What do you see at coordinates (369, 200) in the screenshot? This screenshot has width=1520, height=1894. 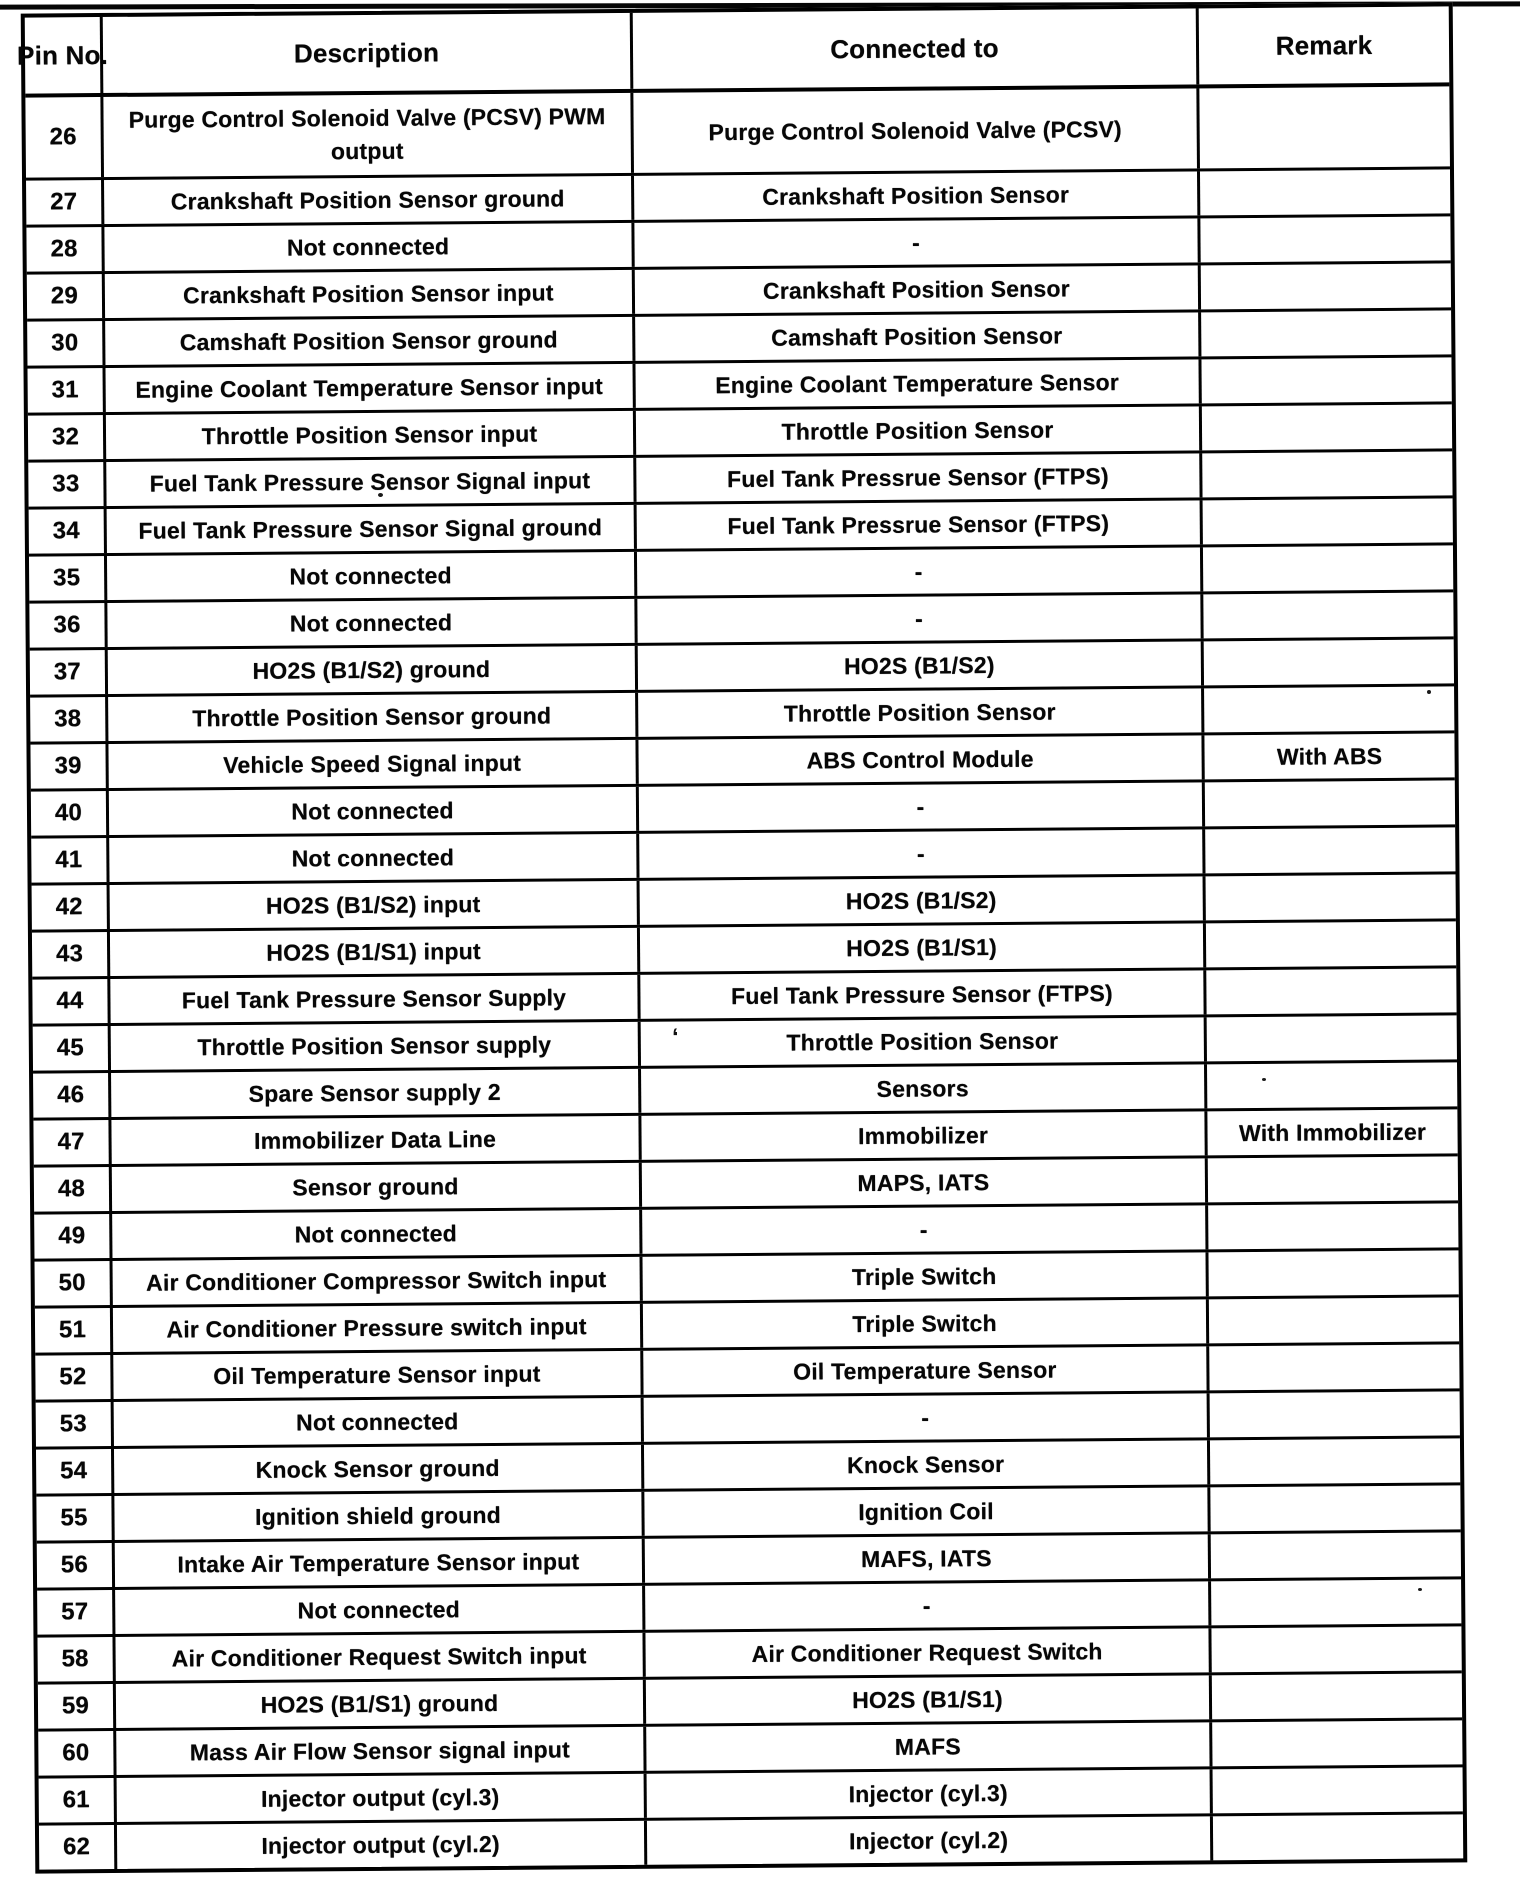 I see `description-cell: Crankshaft Position Sensor ground` at bounding box center [369, 200].